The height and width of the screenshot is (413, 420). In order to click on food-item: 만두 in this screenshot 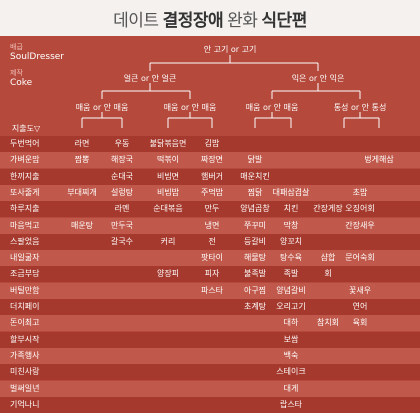, I will do `click(212, 209)`.